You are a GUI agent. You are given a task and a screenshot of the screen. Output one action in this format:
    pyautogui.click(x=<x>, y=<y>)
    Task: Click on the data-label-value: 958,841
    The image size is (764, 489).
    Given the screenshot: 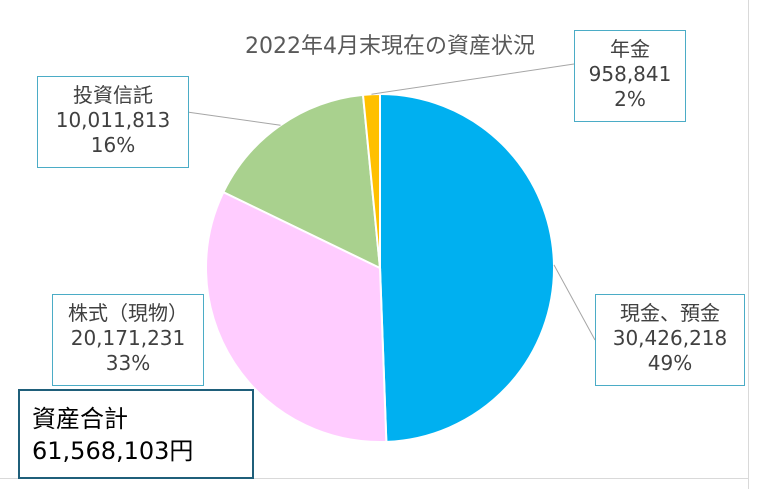 What is the action you would take?
    pyautogui.click(x=630, y=74)
    